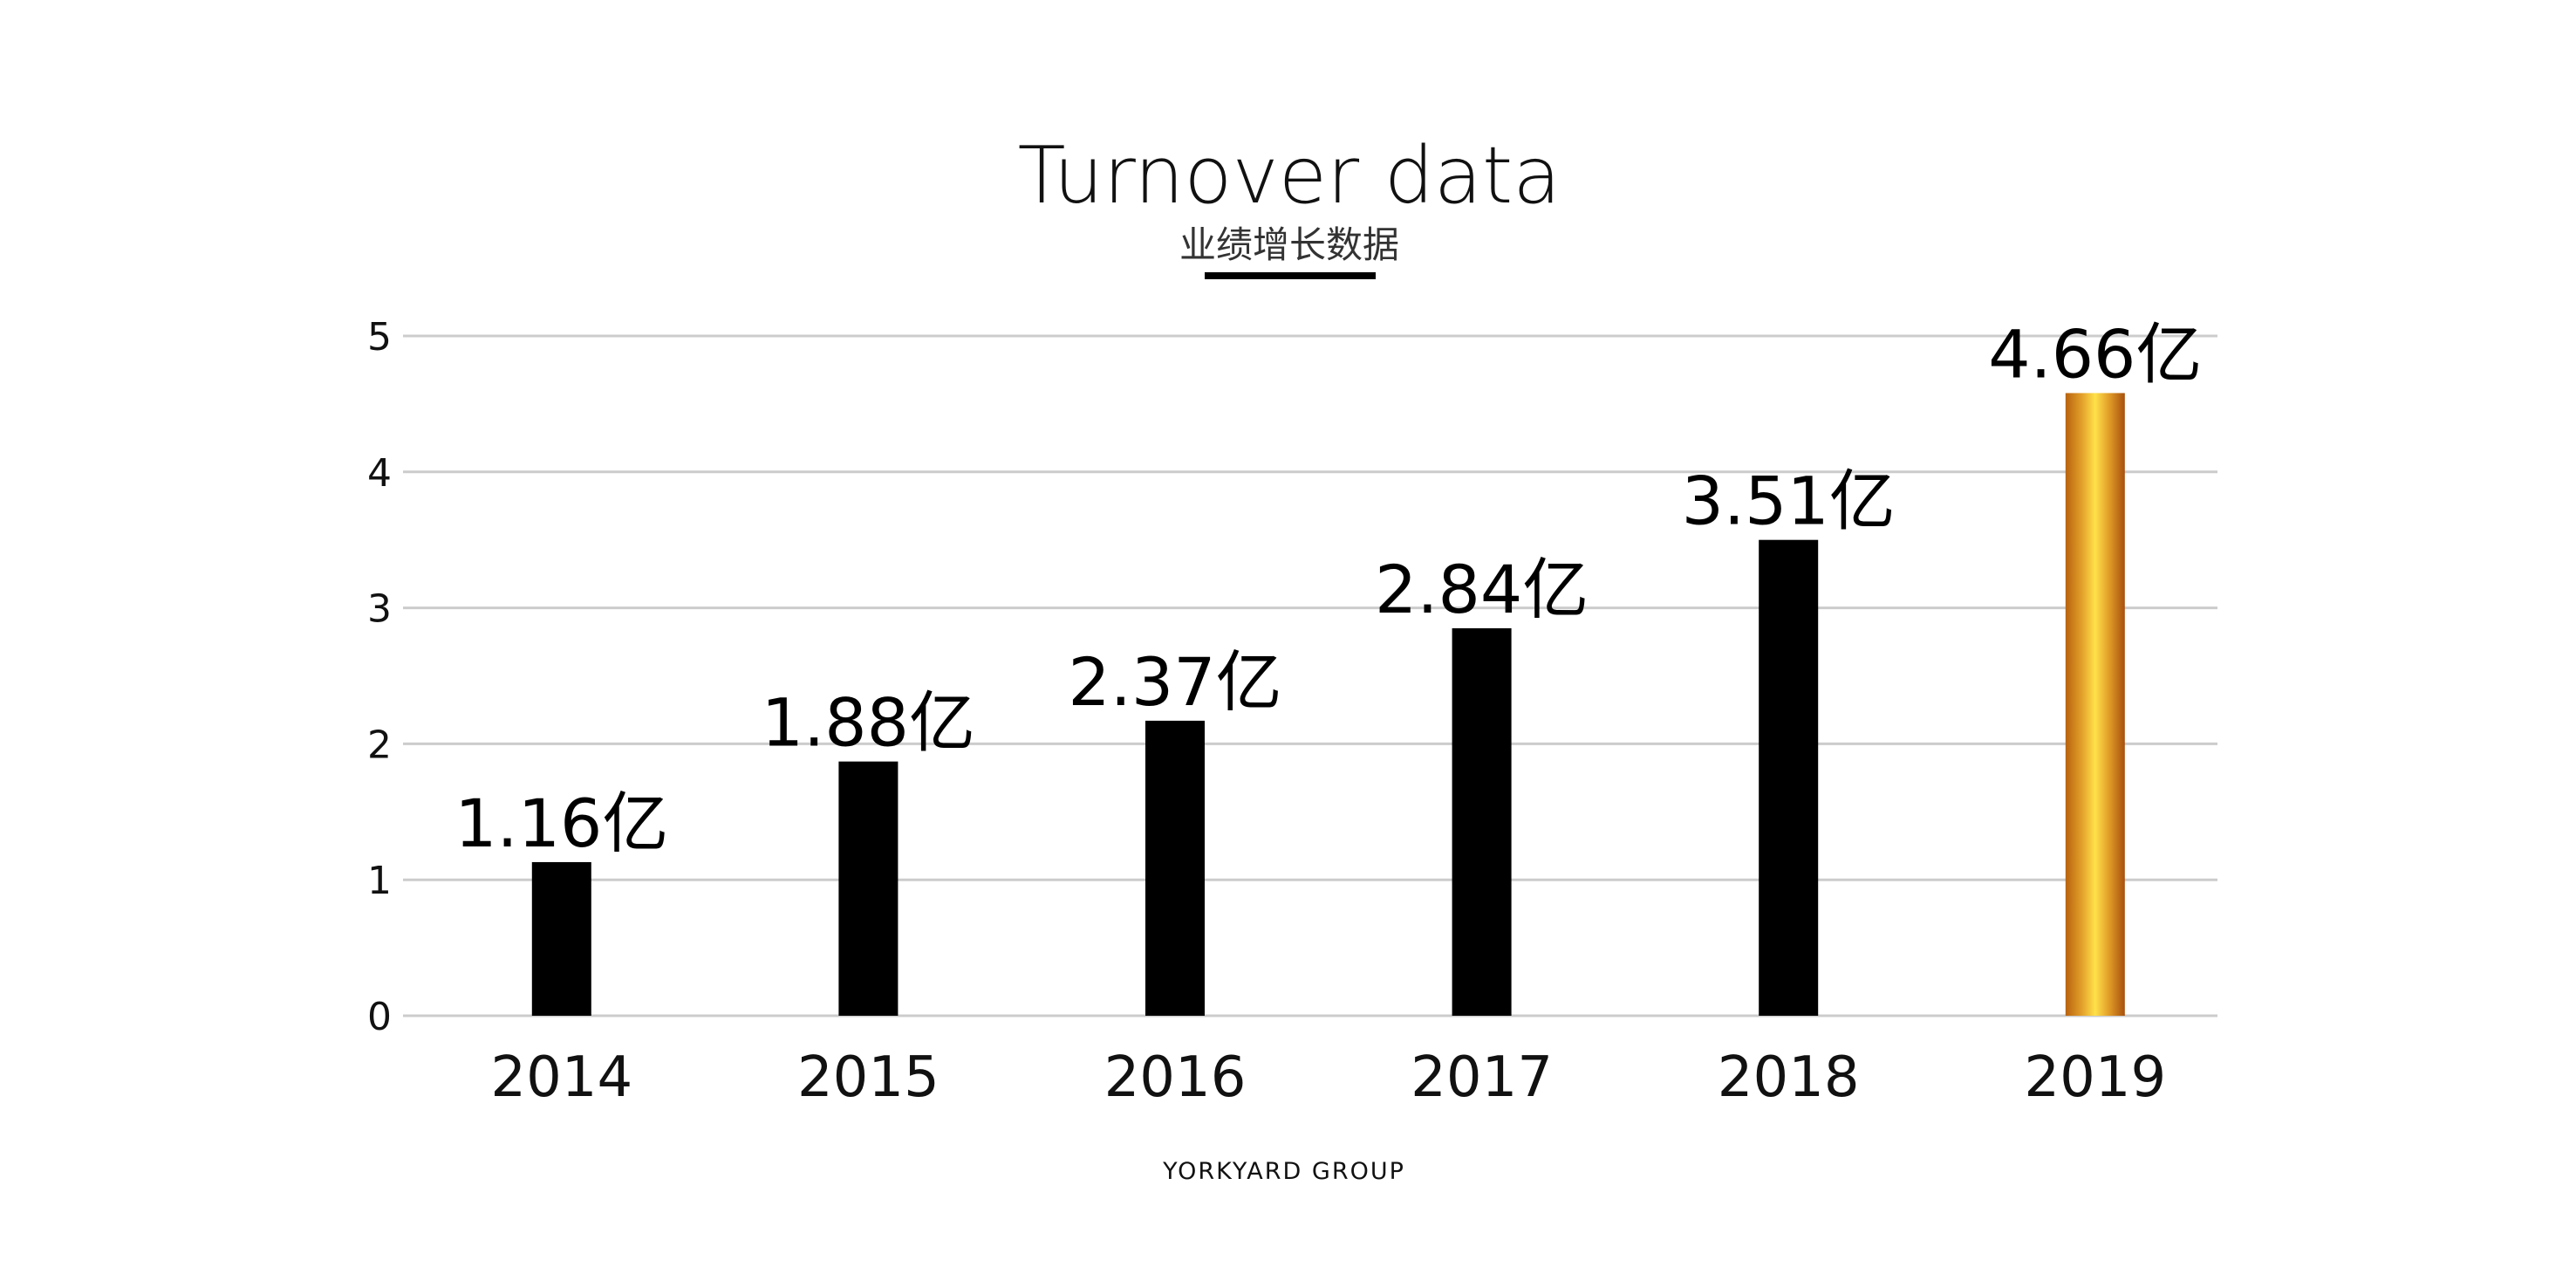 This screenshot has height=1288, width=2576. Describe the element at coordinates (379, 609) in the screenshot. I see `y-tick-label: 3` at that location.